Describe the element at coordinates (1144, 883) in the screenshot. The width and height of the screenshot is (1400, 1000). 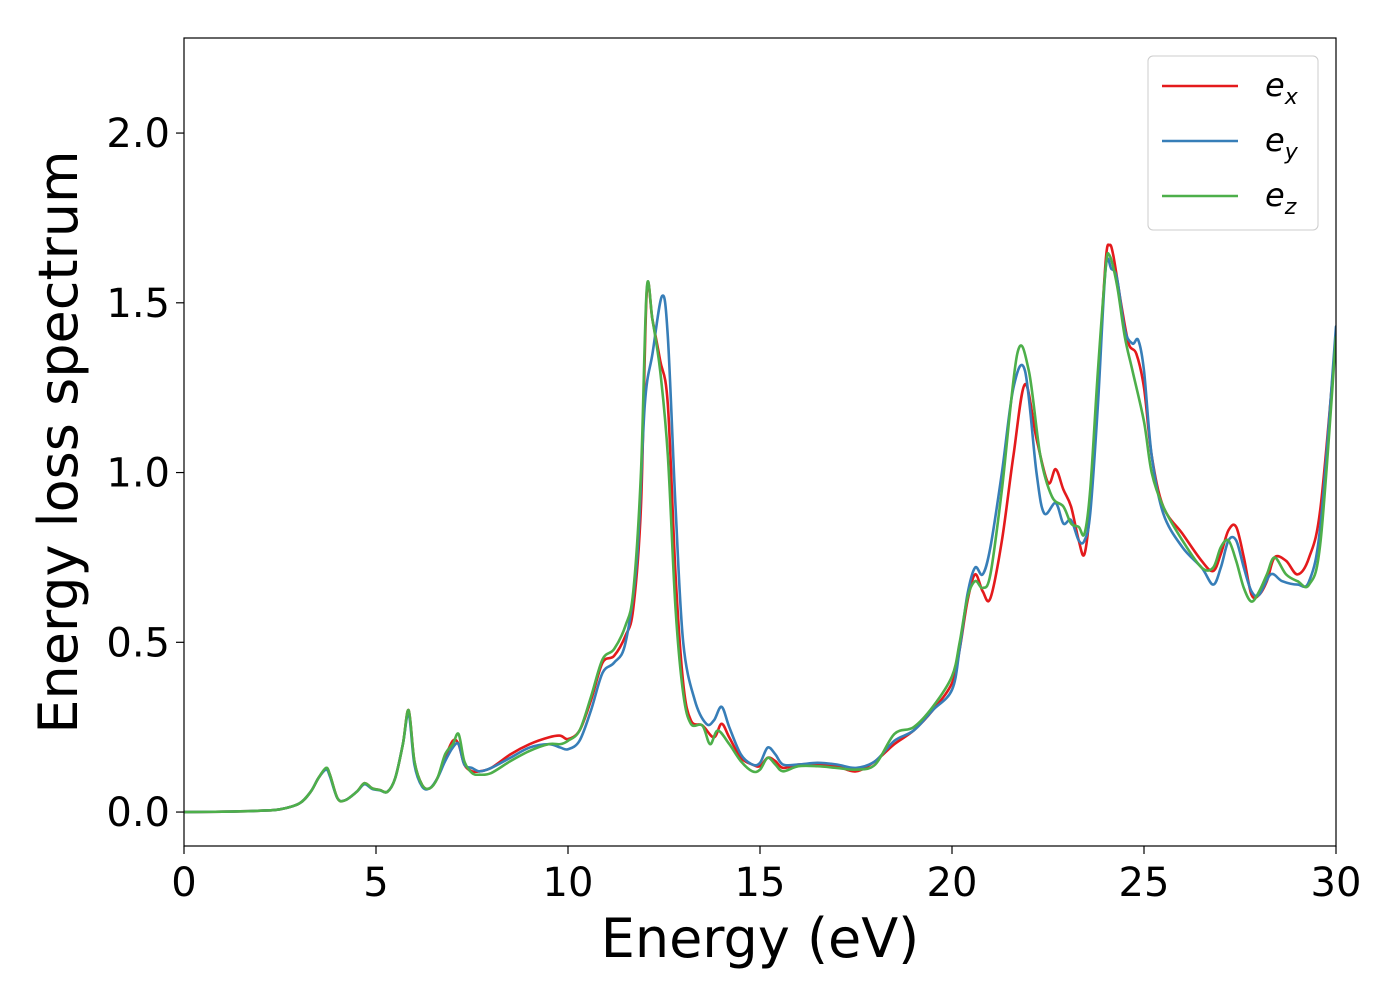
I see `x-tick-label: 25` at that location.